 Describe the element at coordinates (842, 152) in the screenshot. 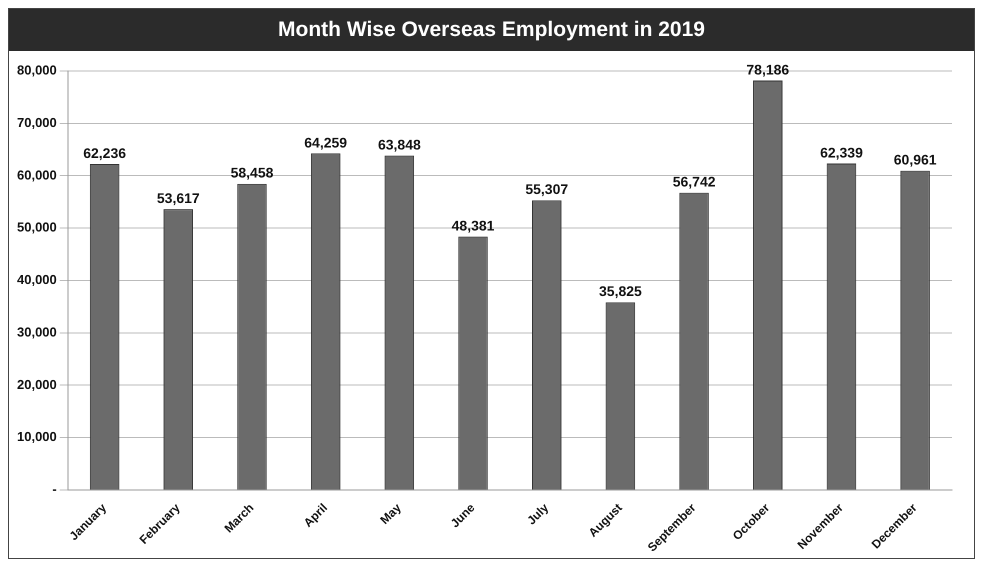

I see `data-label: 62,339` at that location.